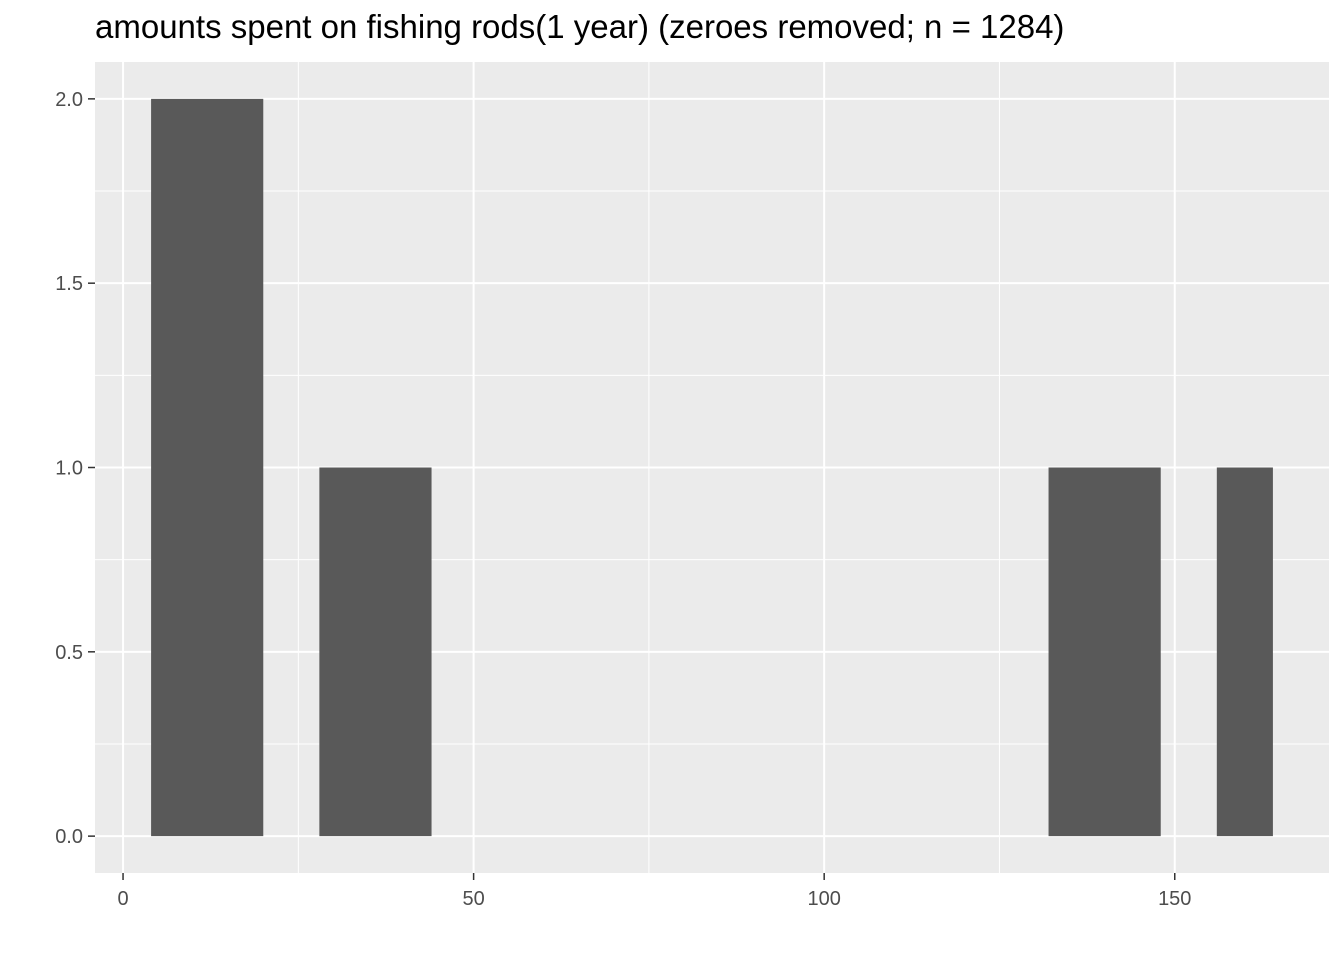 The image size is (1344, 960). What do you see at coordinates (122, 899) in the screenshot?
I see `x-tick-label: 0` at bounding box center [122, 899].